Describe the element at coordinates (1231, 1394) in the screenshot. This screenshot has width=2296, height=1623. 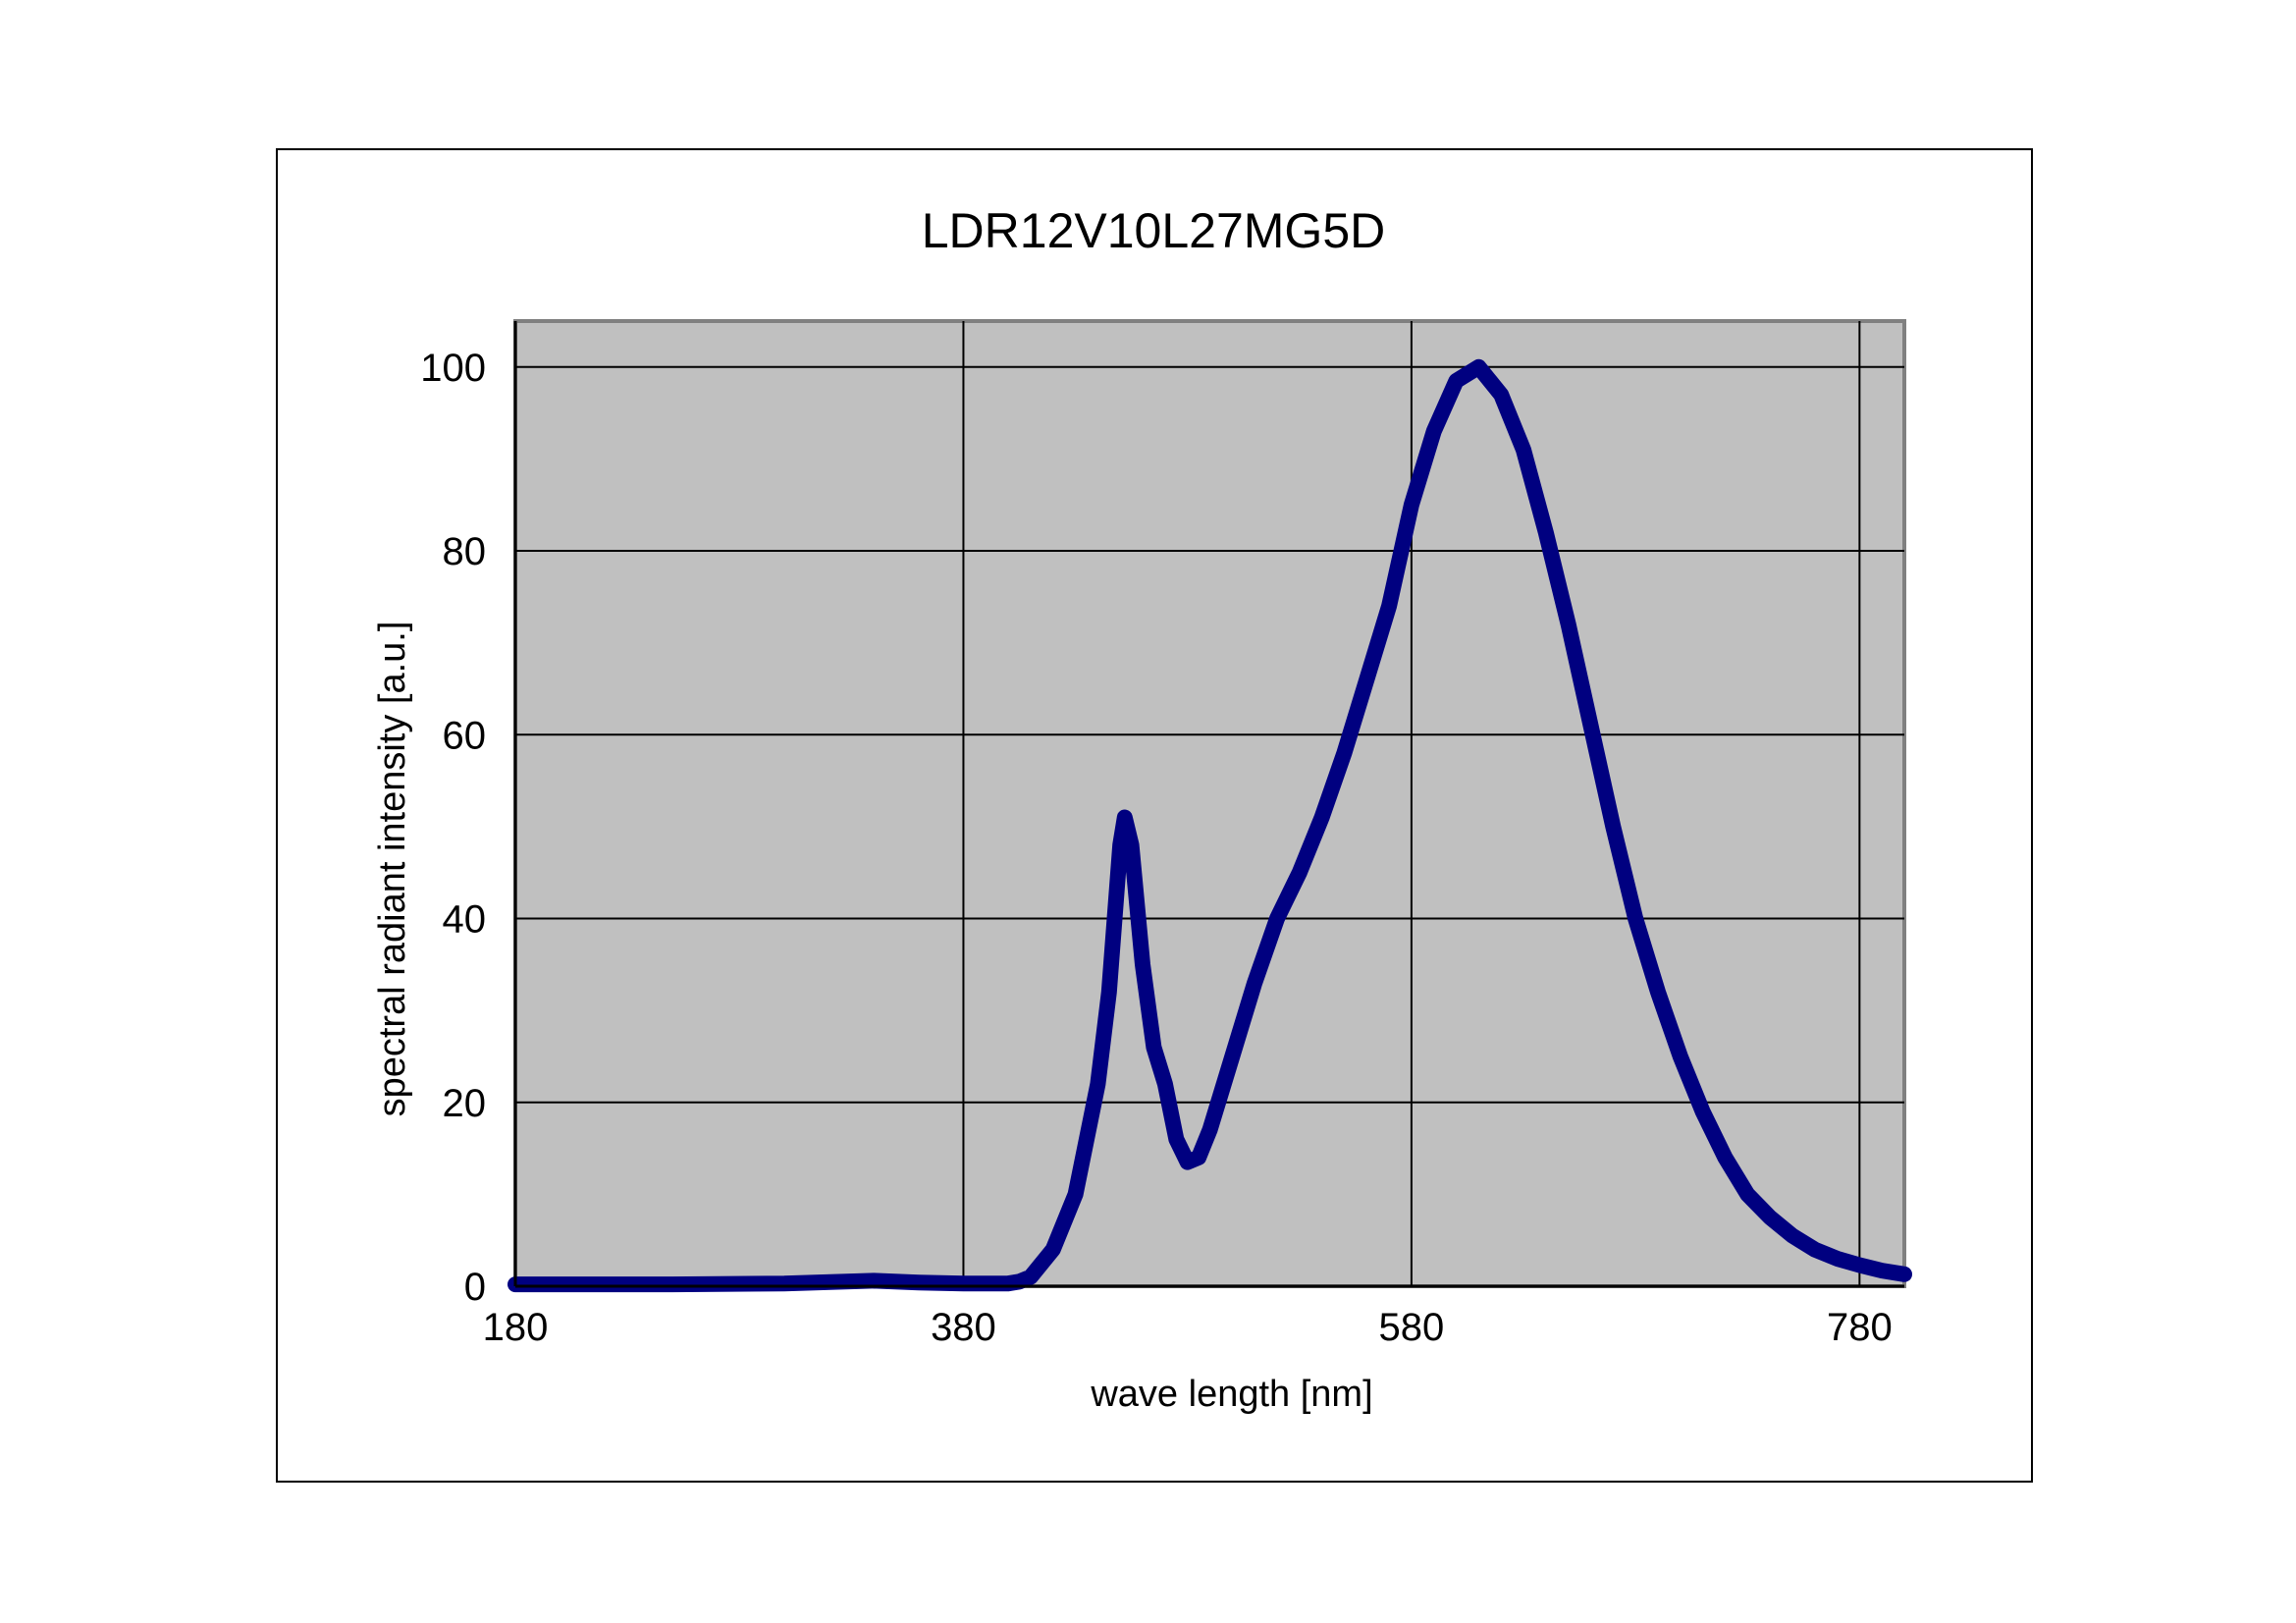
I see `x-axis-label: wave length [nm]` at that location.